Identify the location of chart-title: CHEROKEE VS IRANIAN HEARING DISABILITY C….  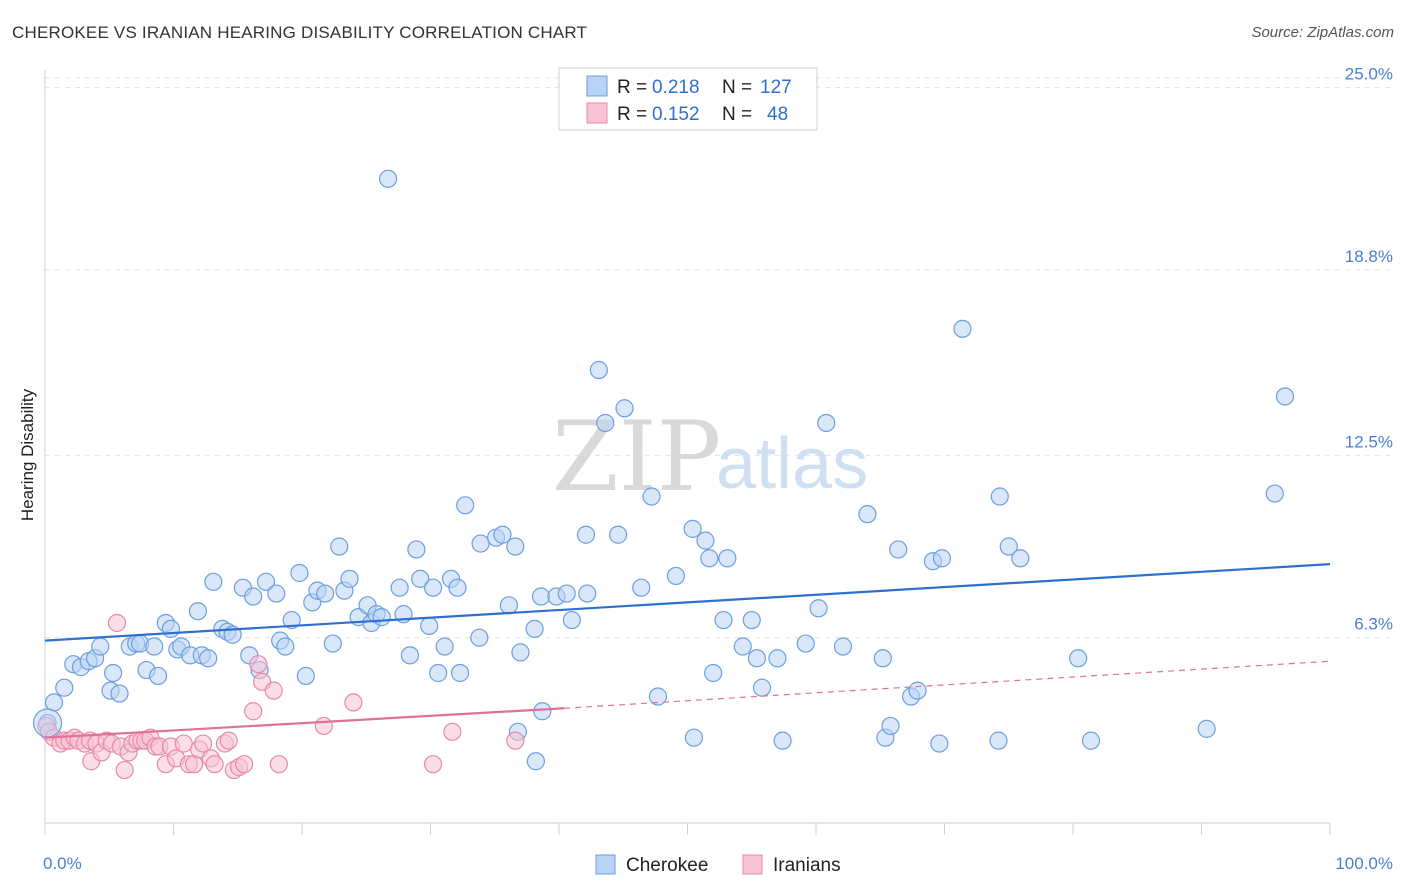
(300, 32).